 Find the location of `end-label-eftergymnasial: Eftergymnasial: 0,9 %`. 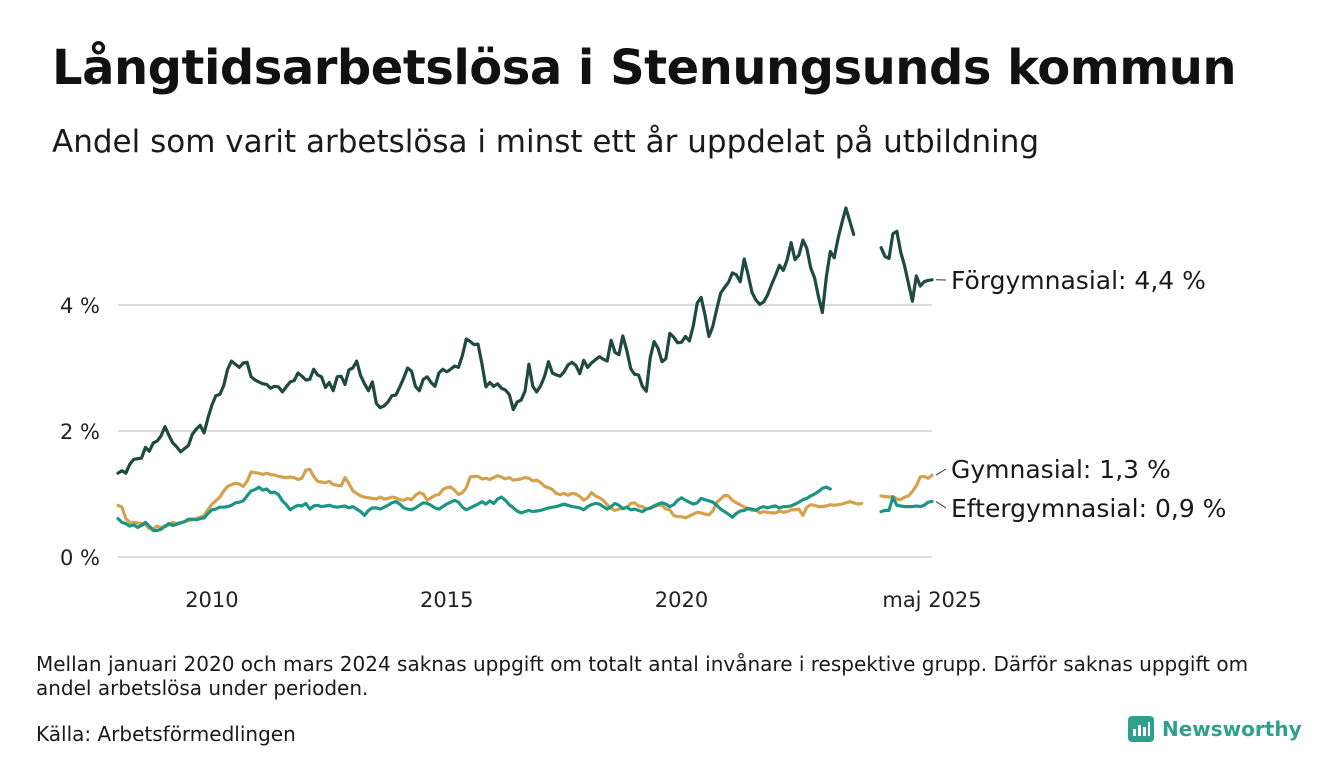

end-label-eftergymnasial: Eftergymnasial: 0,9 % is located at coordinates (1088, 508).